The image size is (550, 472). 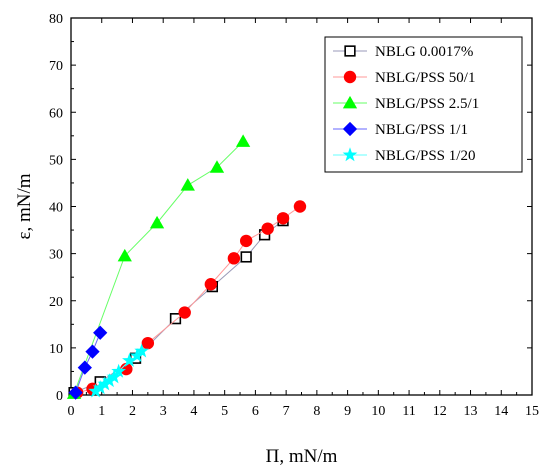 What do you see at coordinates (424, 52) in the screenshot?
I see `legend-label: NBLG 0.0017%` at bounding box center [424, 52].